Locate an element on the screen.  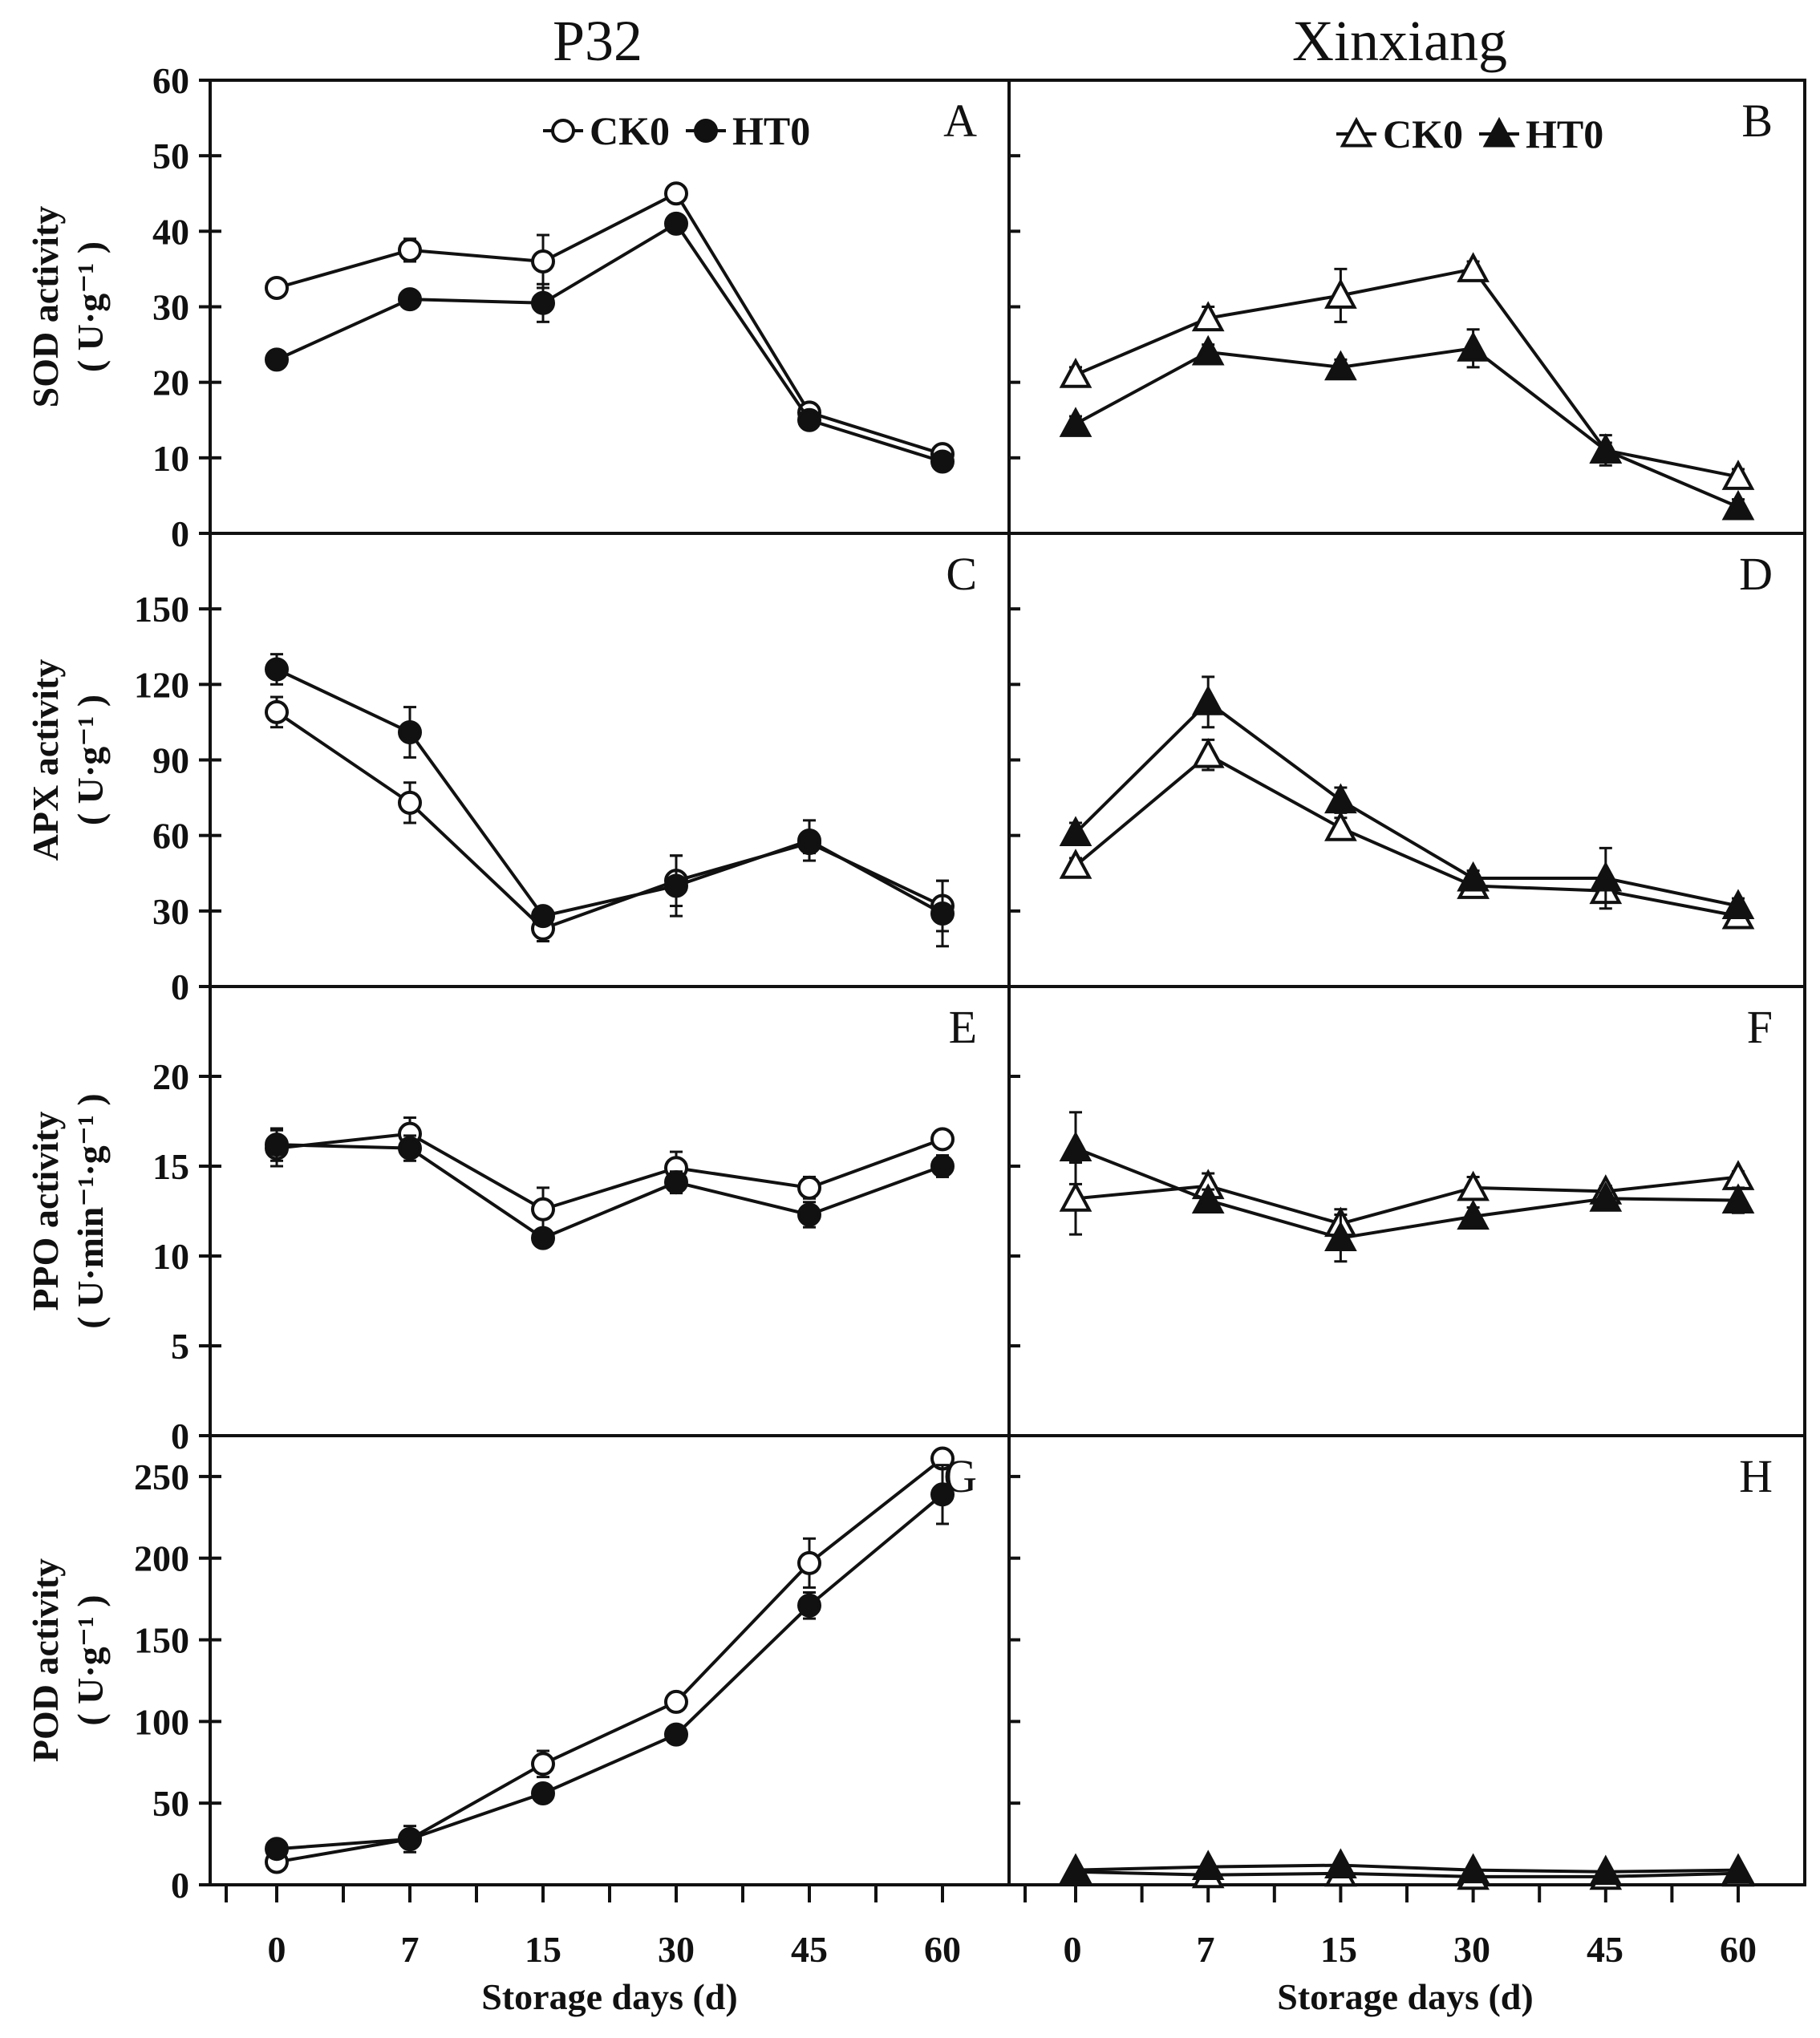
panel-letter: F is located at coordinates (1760, 1027).